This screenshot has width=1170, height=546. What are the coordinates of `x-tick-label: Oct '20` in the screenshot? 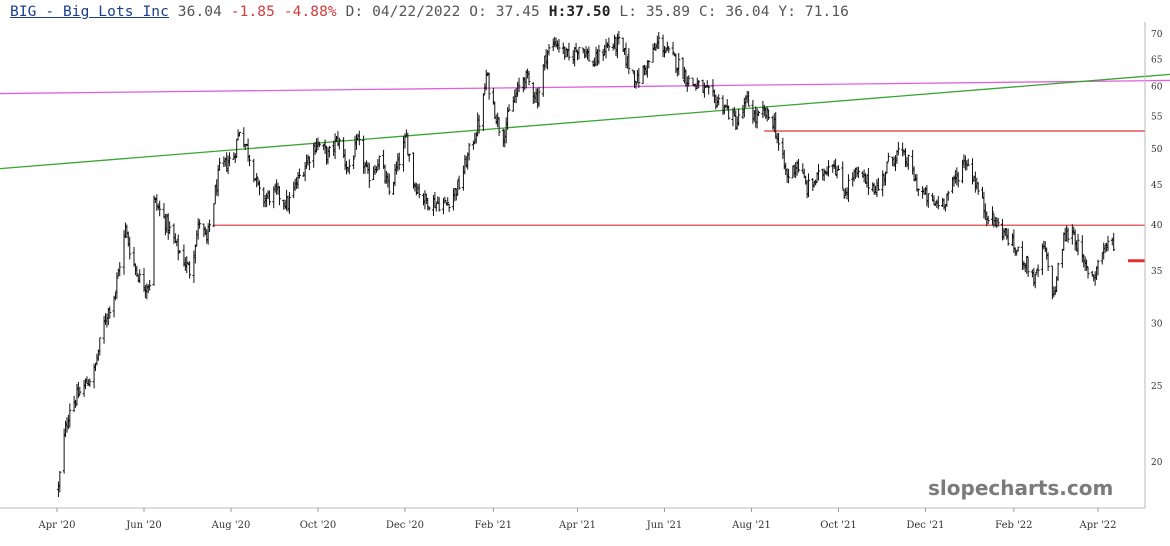 It's located at (318, 525).